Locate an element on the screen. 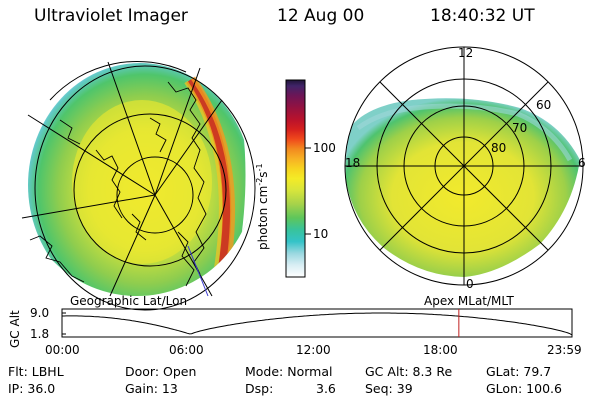 This screenshot has height=400, width=600. info-dsp-value: 3.6 is located at coordinates (326, 388).